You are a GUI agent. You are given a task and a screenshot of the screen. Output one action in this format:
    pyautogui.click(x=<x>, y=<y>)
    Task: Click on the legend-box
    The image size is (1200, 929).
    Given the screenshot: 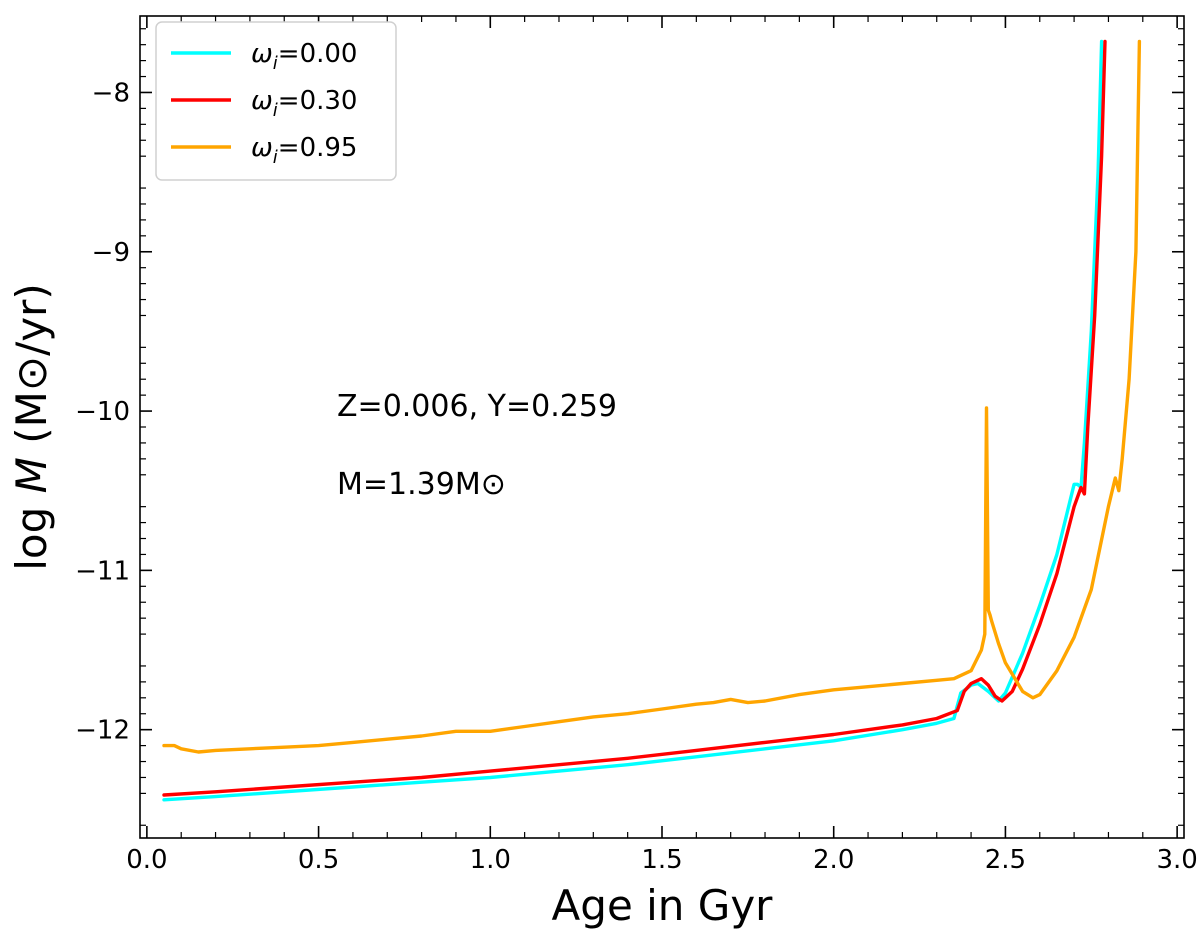 What is the action you would take?
    pyautogui.click(x=276, y=101)
    